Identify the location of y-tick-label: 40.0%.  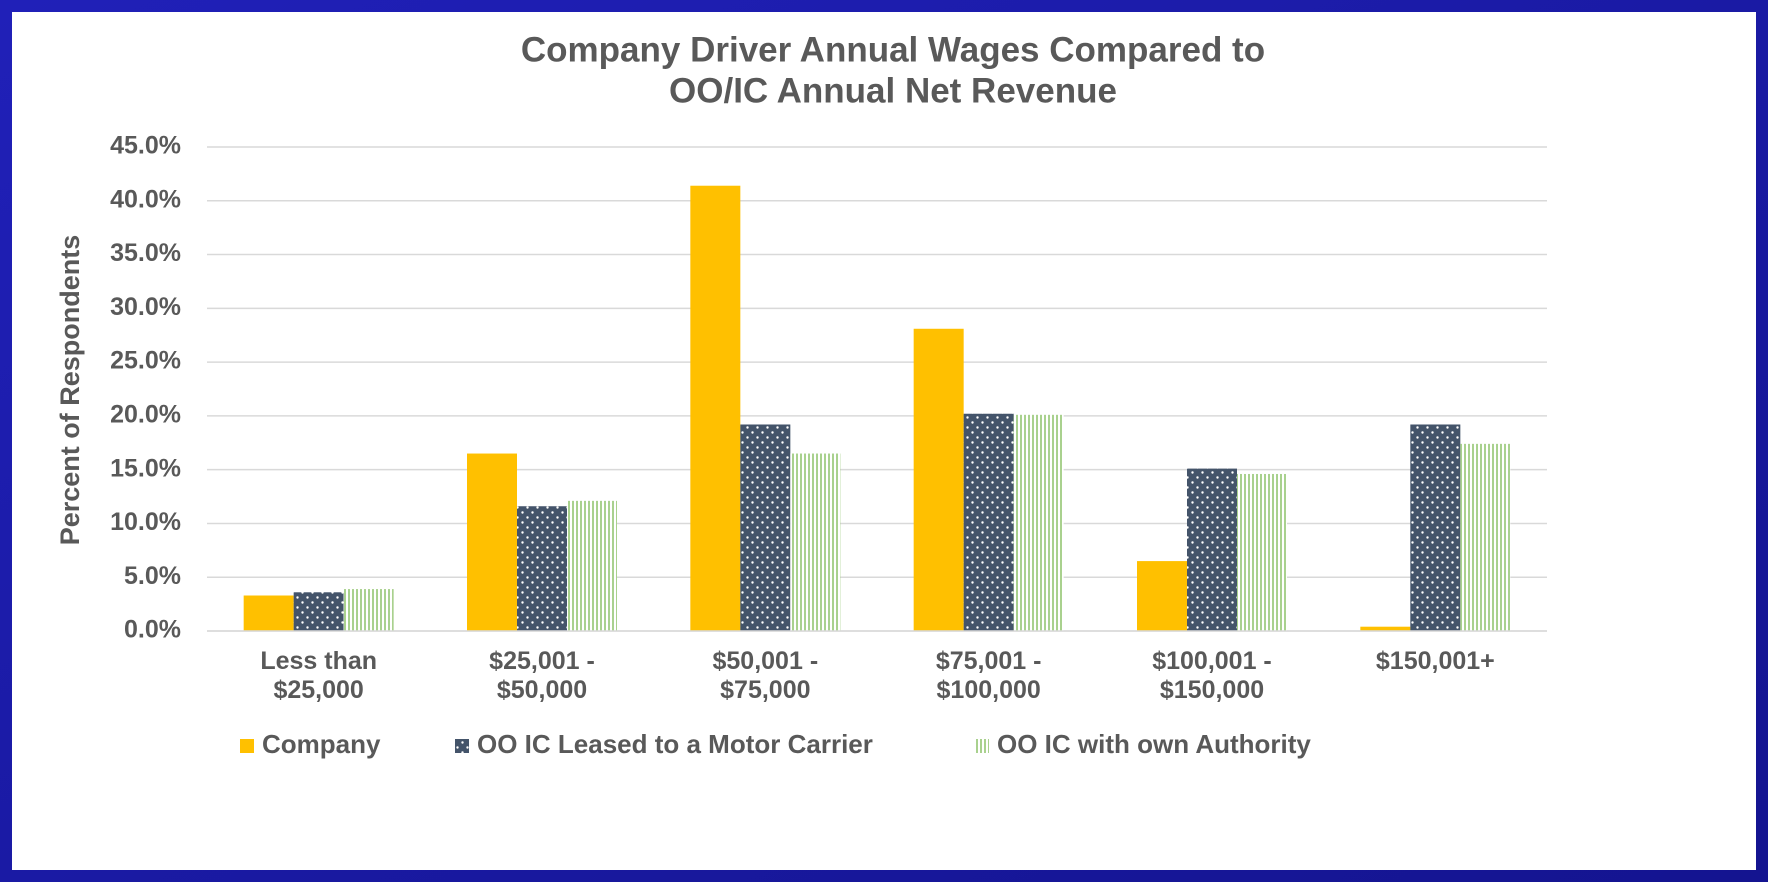
(145, 199).